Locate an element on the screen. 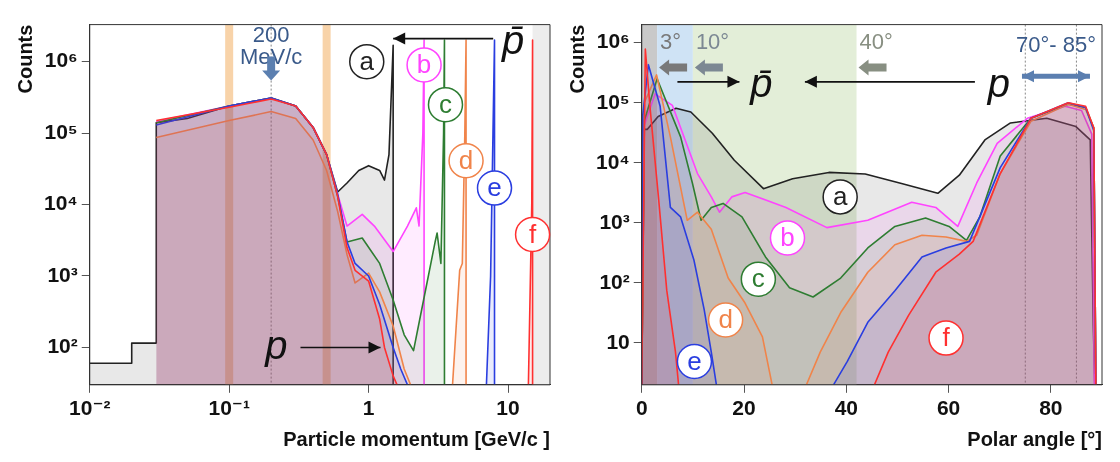  x-tick-label: 10⁻² is located at coordinates (90, 408).